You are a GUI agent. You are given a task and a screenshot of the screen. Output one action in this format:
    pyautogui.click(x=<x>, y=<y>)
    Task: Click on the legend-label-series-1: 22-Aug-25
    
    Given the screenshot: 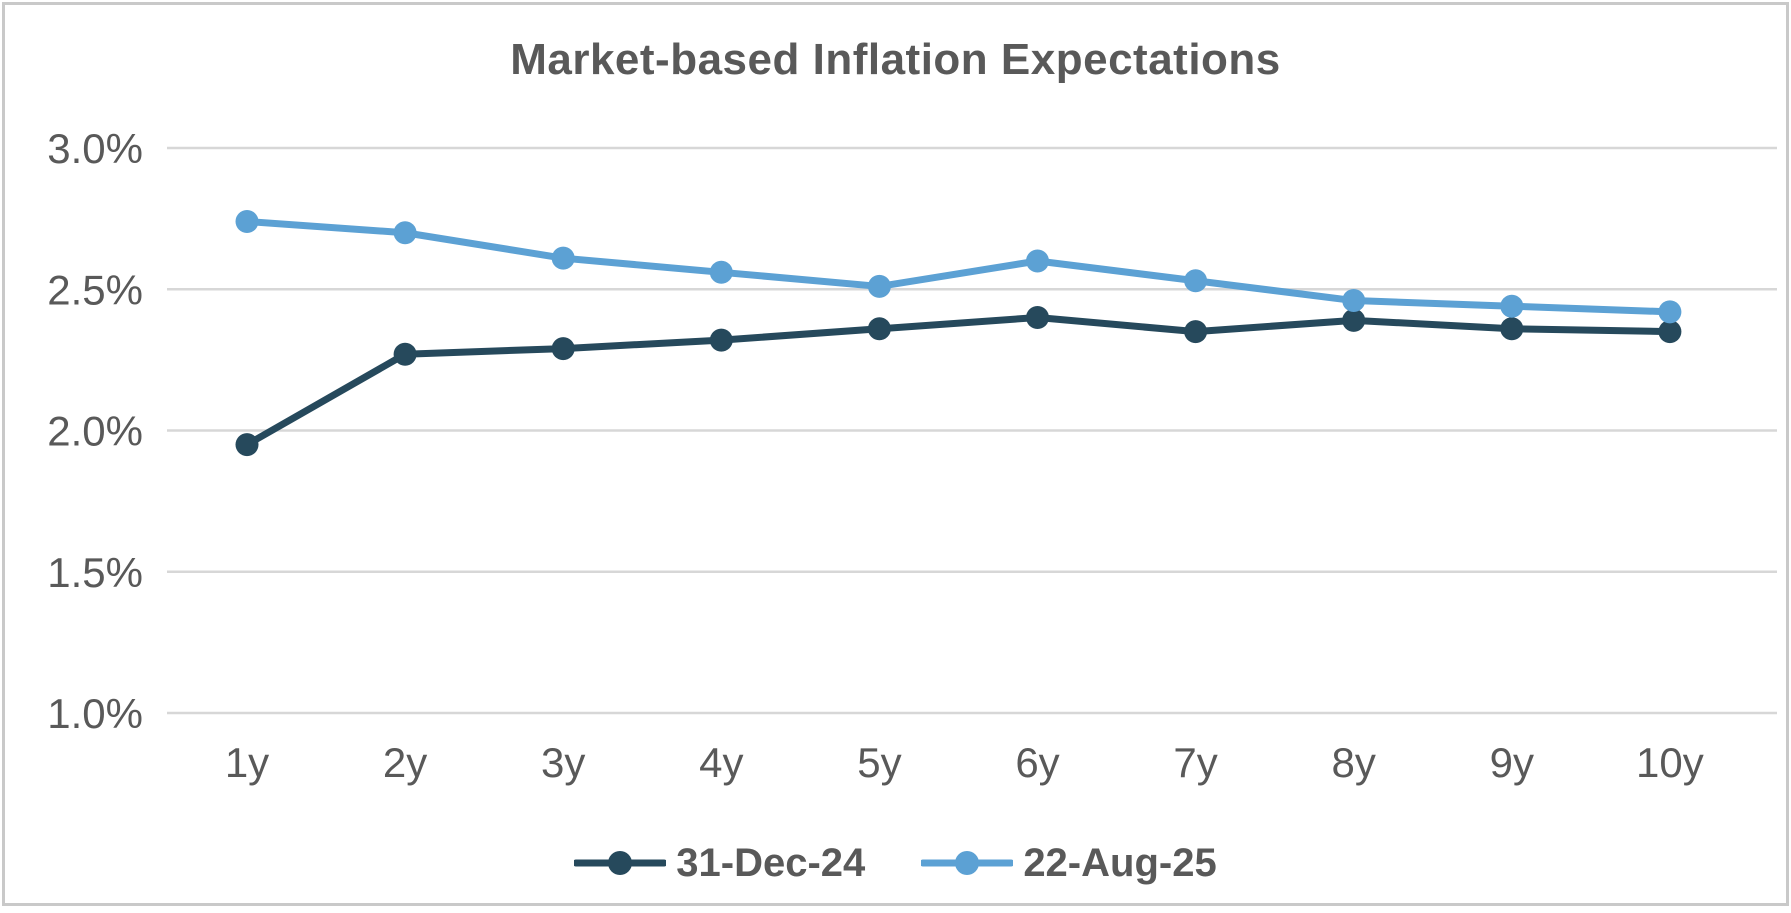 What is the action you would take?
    pyautogui.click(x=1120, y=862)
    